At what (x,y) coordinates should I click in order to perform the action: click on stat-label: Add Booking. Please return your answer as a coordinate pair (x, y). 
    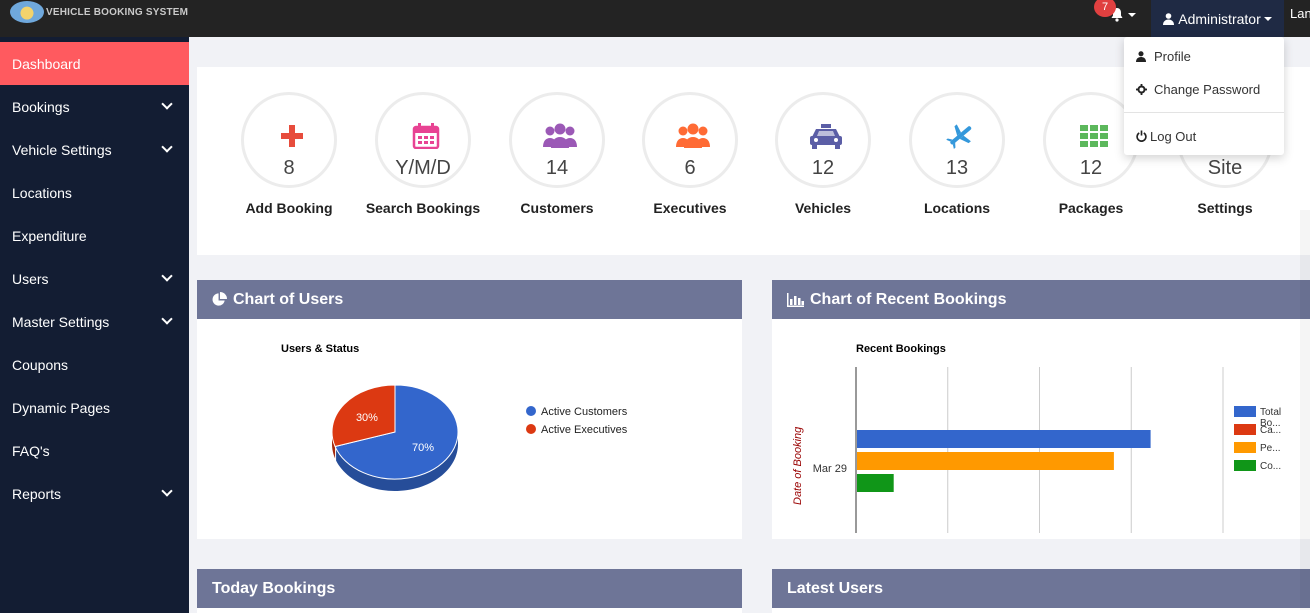
    Looking at the image, I should click on (289, 208).